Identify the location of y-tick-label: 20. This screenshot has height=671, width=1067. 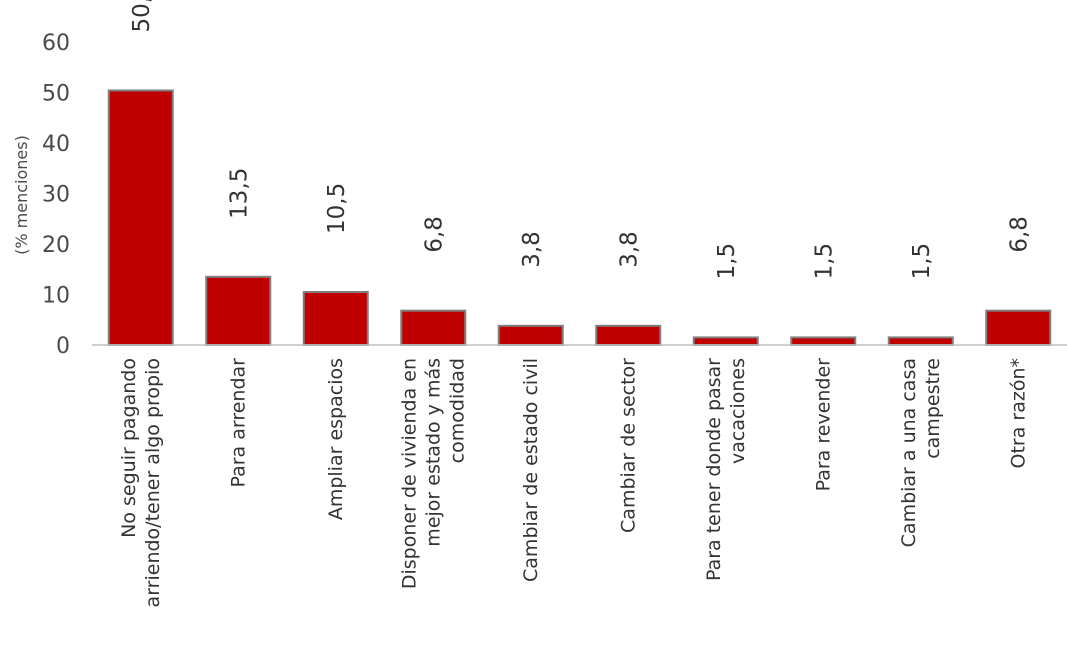
(56, 245).